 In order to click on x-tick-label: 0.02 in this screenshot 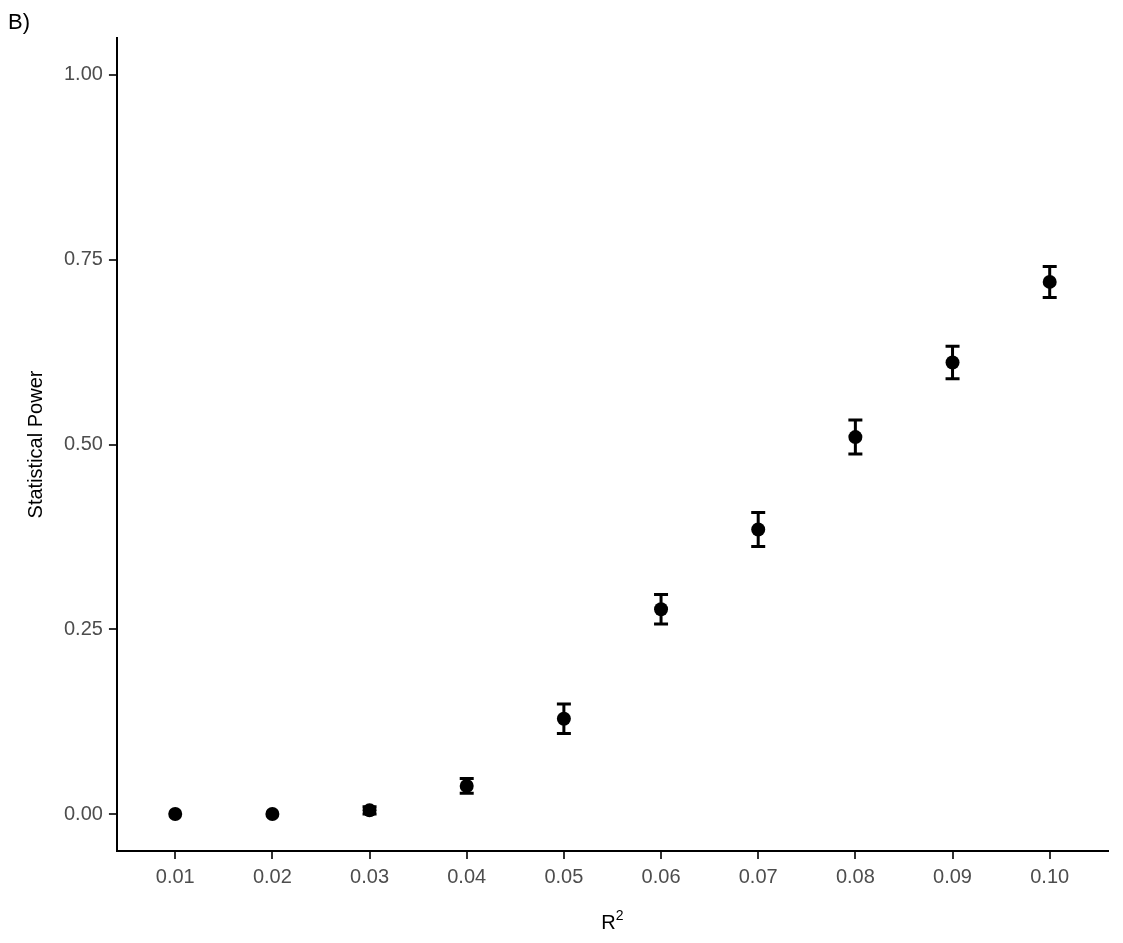, I will do `click(272, 875)`.